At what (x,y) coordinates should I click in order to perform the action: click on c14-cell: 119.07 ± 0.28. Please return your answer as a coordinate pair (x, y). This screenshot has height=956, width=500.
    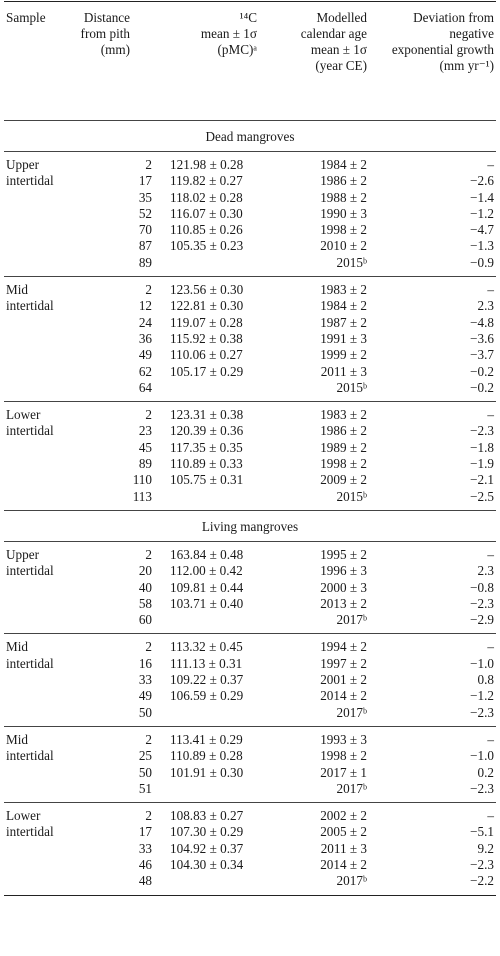
    Looking at the image, I should click on (206, 322).